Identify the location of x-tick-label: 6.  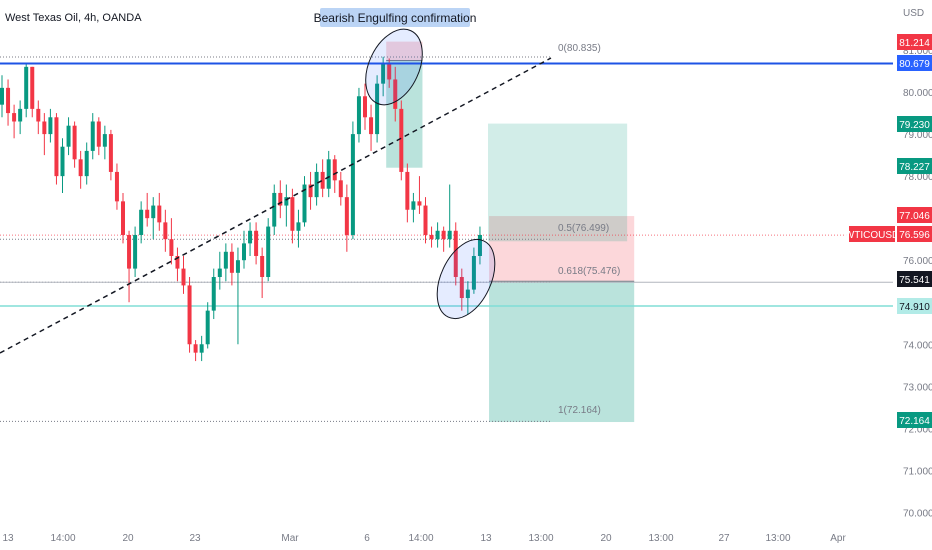
(367, 538).